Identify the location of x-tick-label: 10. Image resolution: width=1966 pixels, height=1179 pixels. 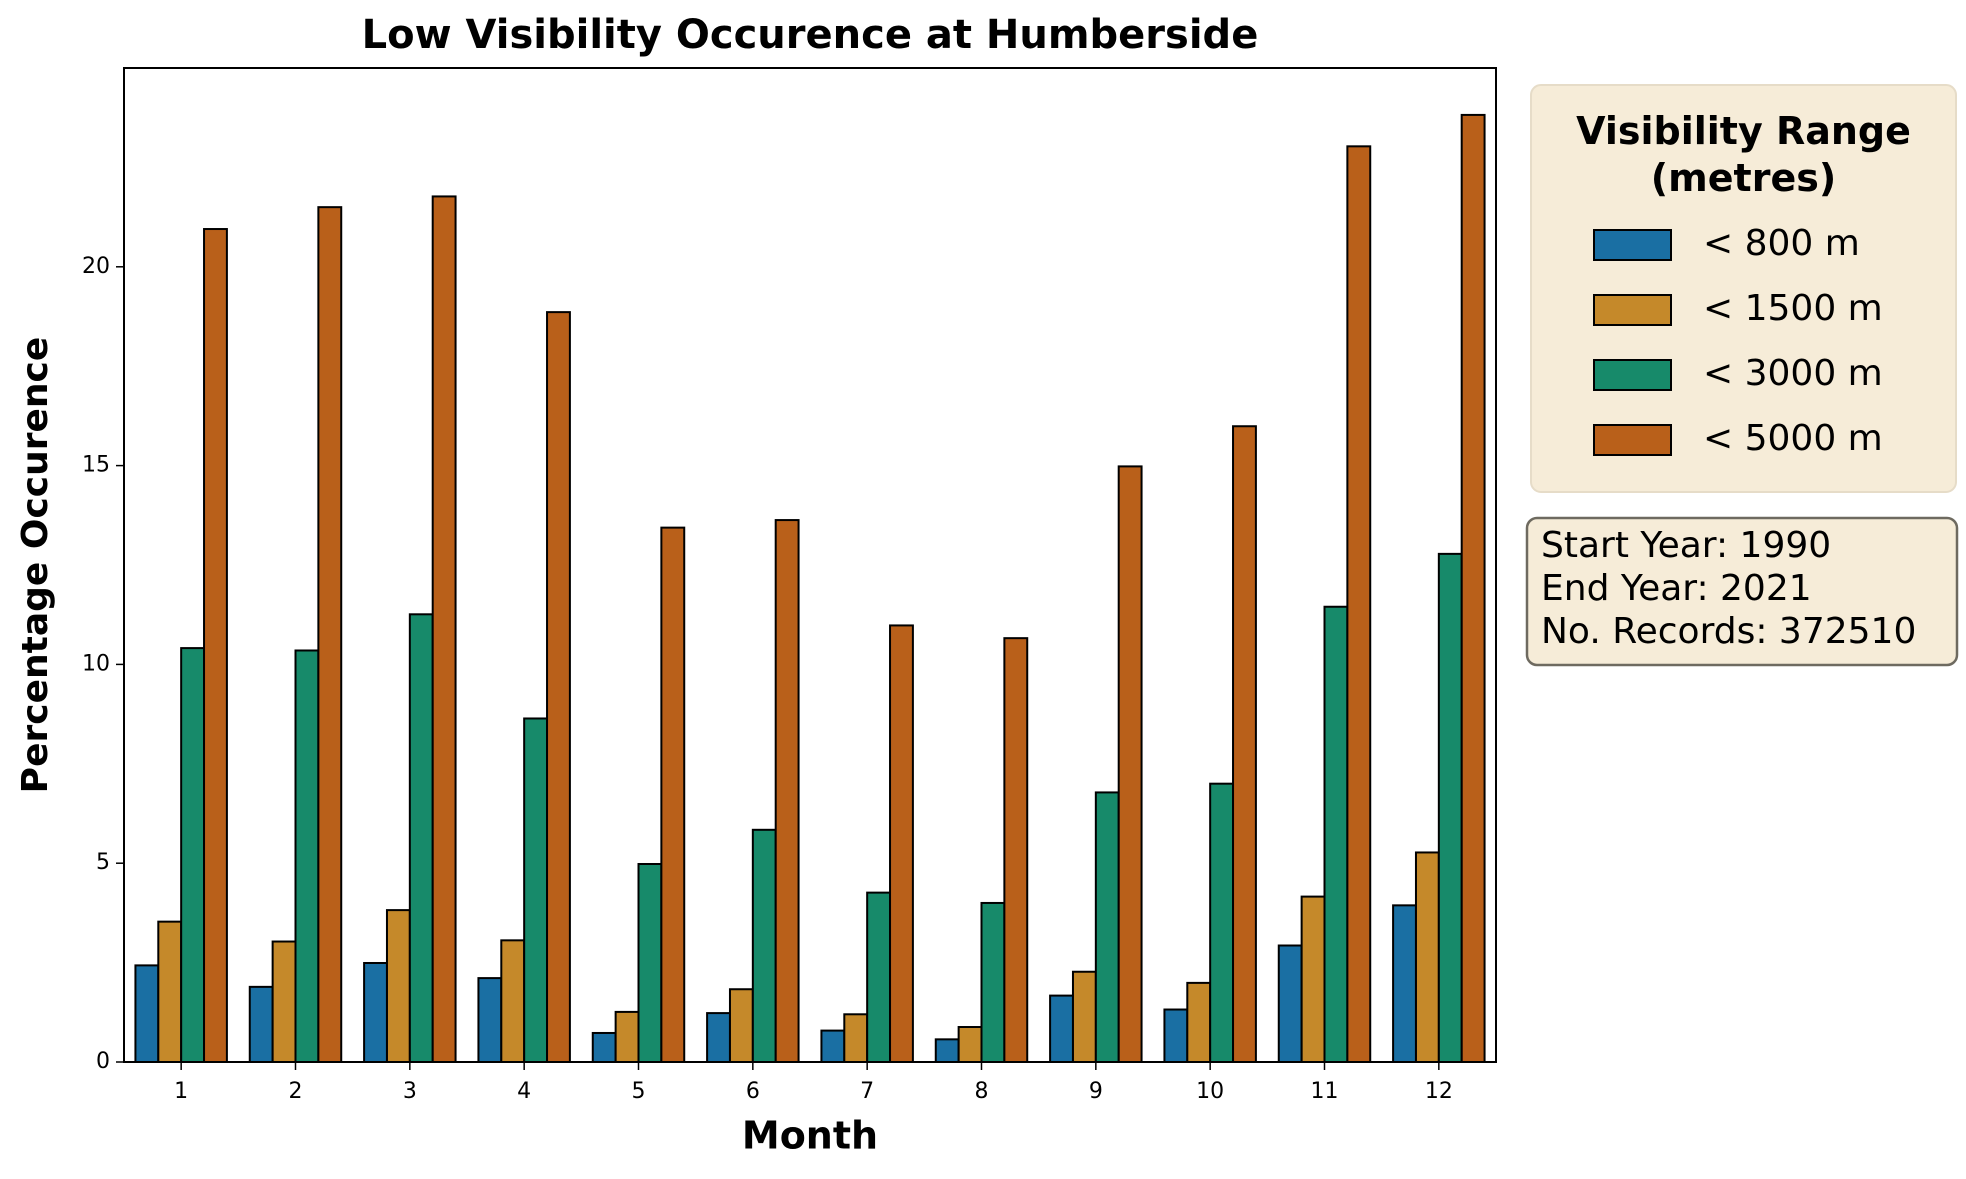
(1210, 1091).